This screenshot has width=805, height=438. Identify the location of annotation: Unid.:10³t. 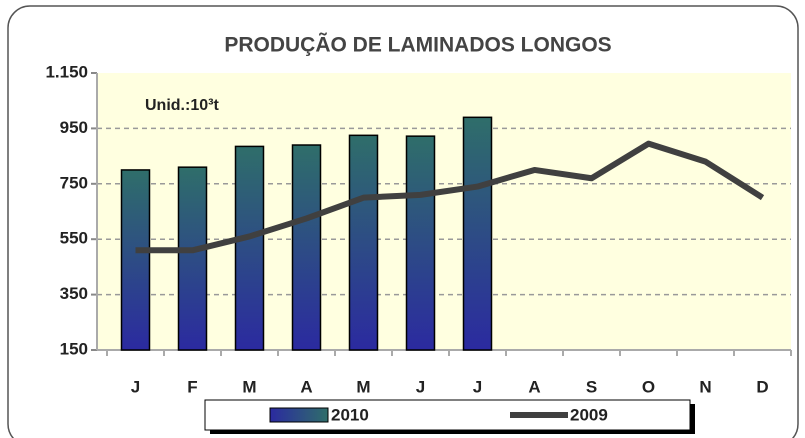
(182, 105).